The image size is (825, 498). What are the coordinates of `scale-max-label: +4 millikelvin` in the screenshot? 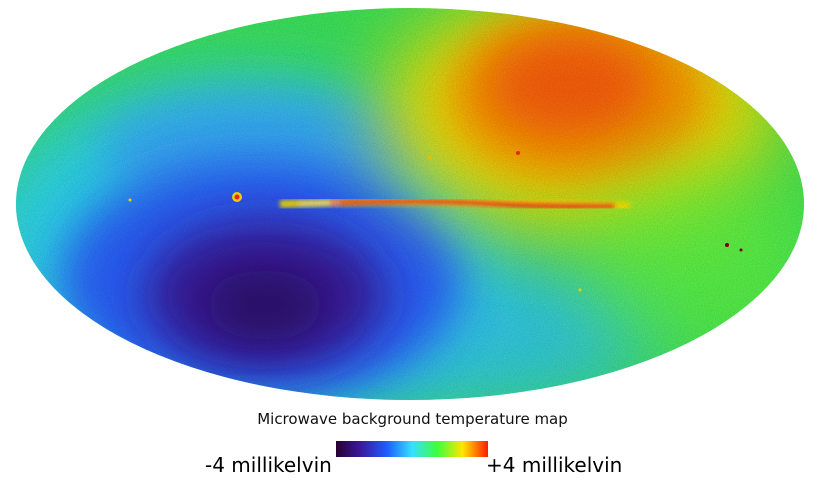 It's located at (554, 465).